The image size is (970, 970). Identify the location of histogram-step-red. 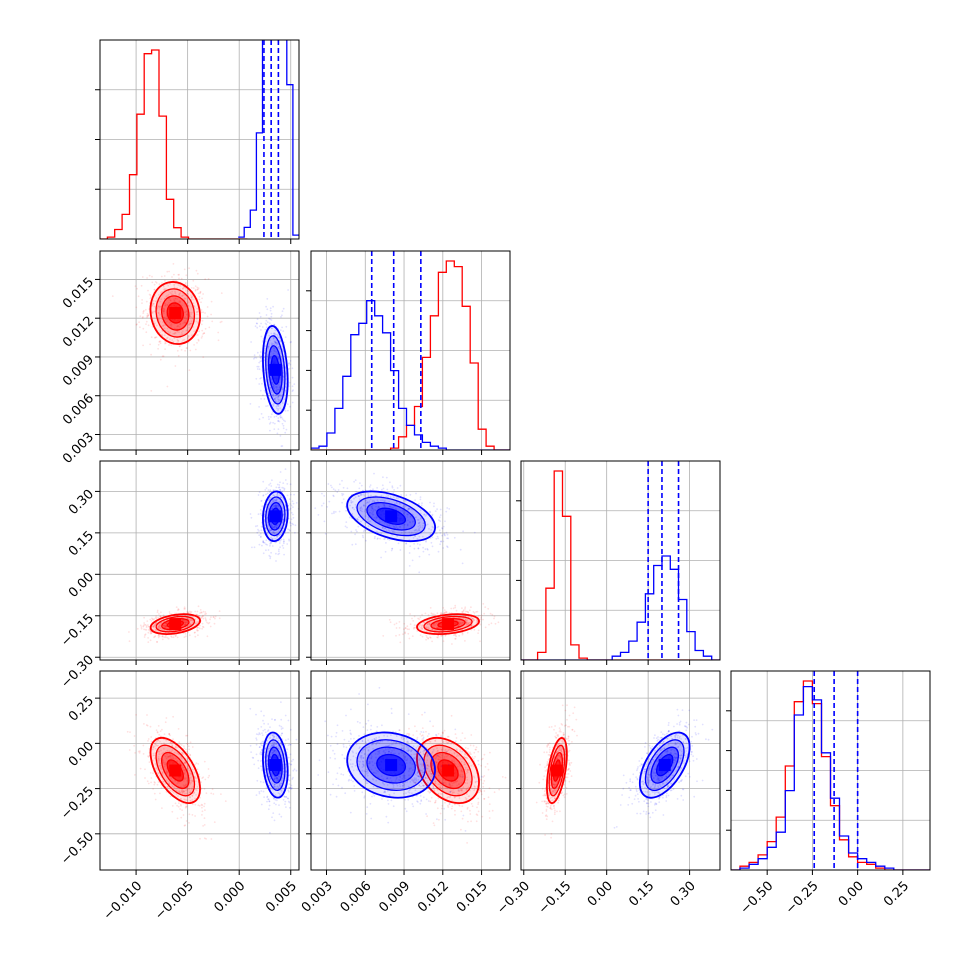
(410, 355).